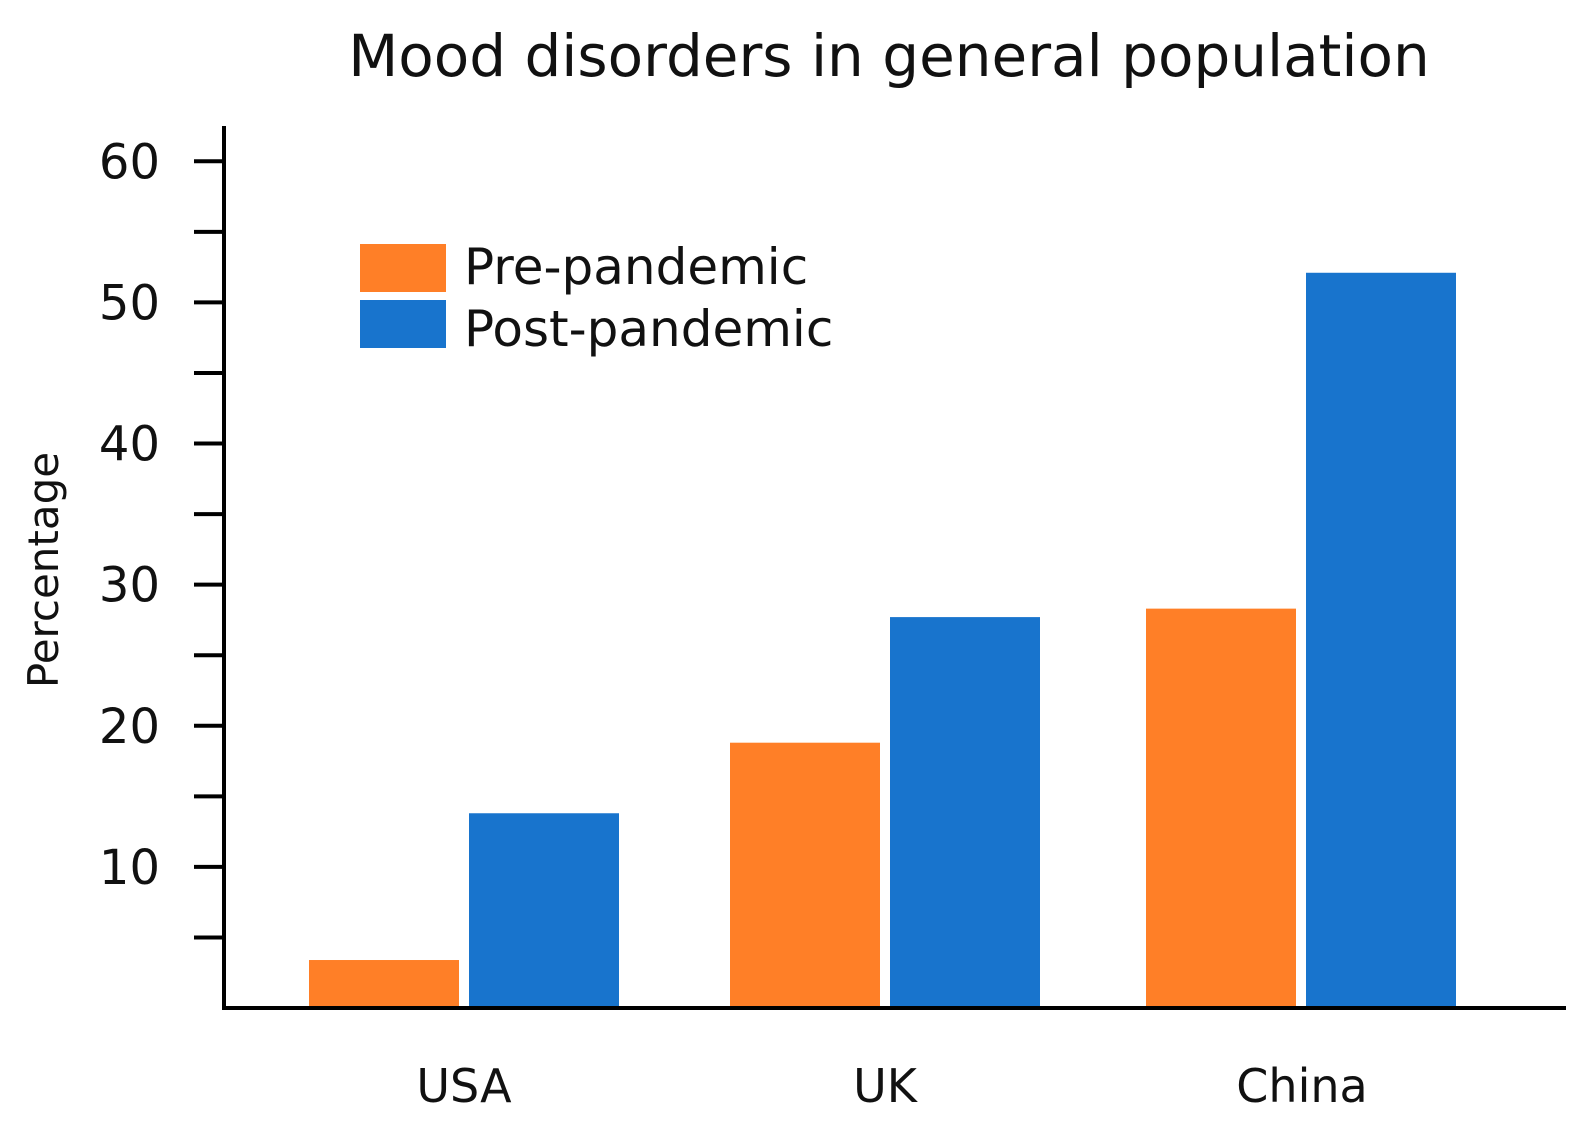 Image resolution: width=1579 pixels, height=1139 pixels. I want to click on chart-title: Mood disorders in general population, so click(889, 56).